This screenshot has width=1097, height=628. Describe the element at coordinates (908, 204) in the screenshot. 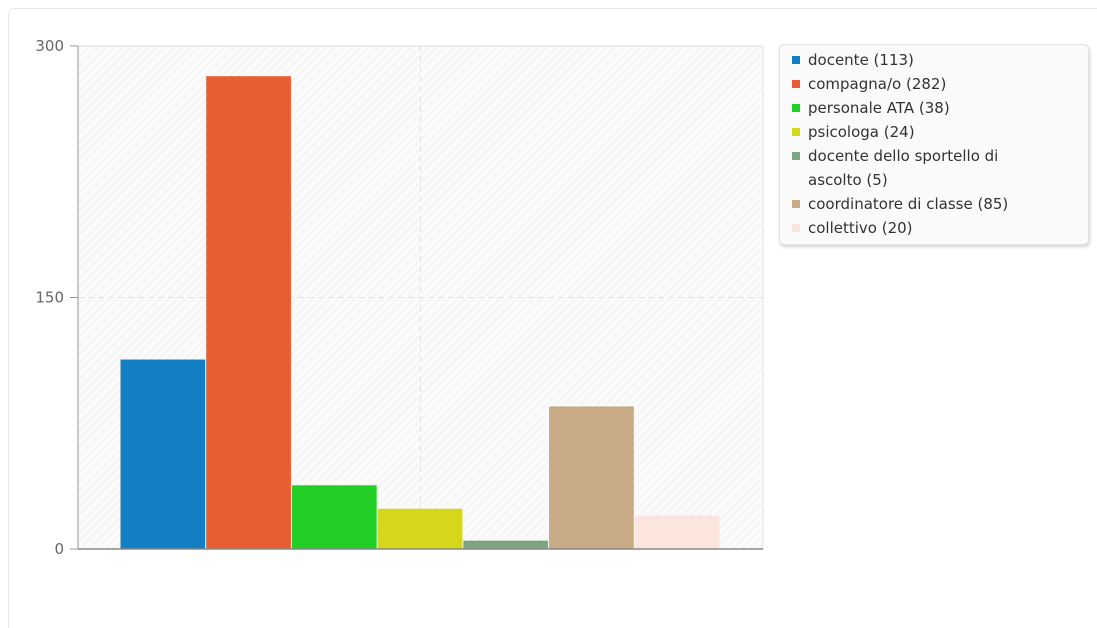

I see `legend-label: coordinatore di classe (85)` at that location.